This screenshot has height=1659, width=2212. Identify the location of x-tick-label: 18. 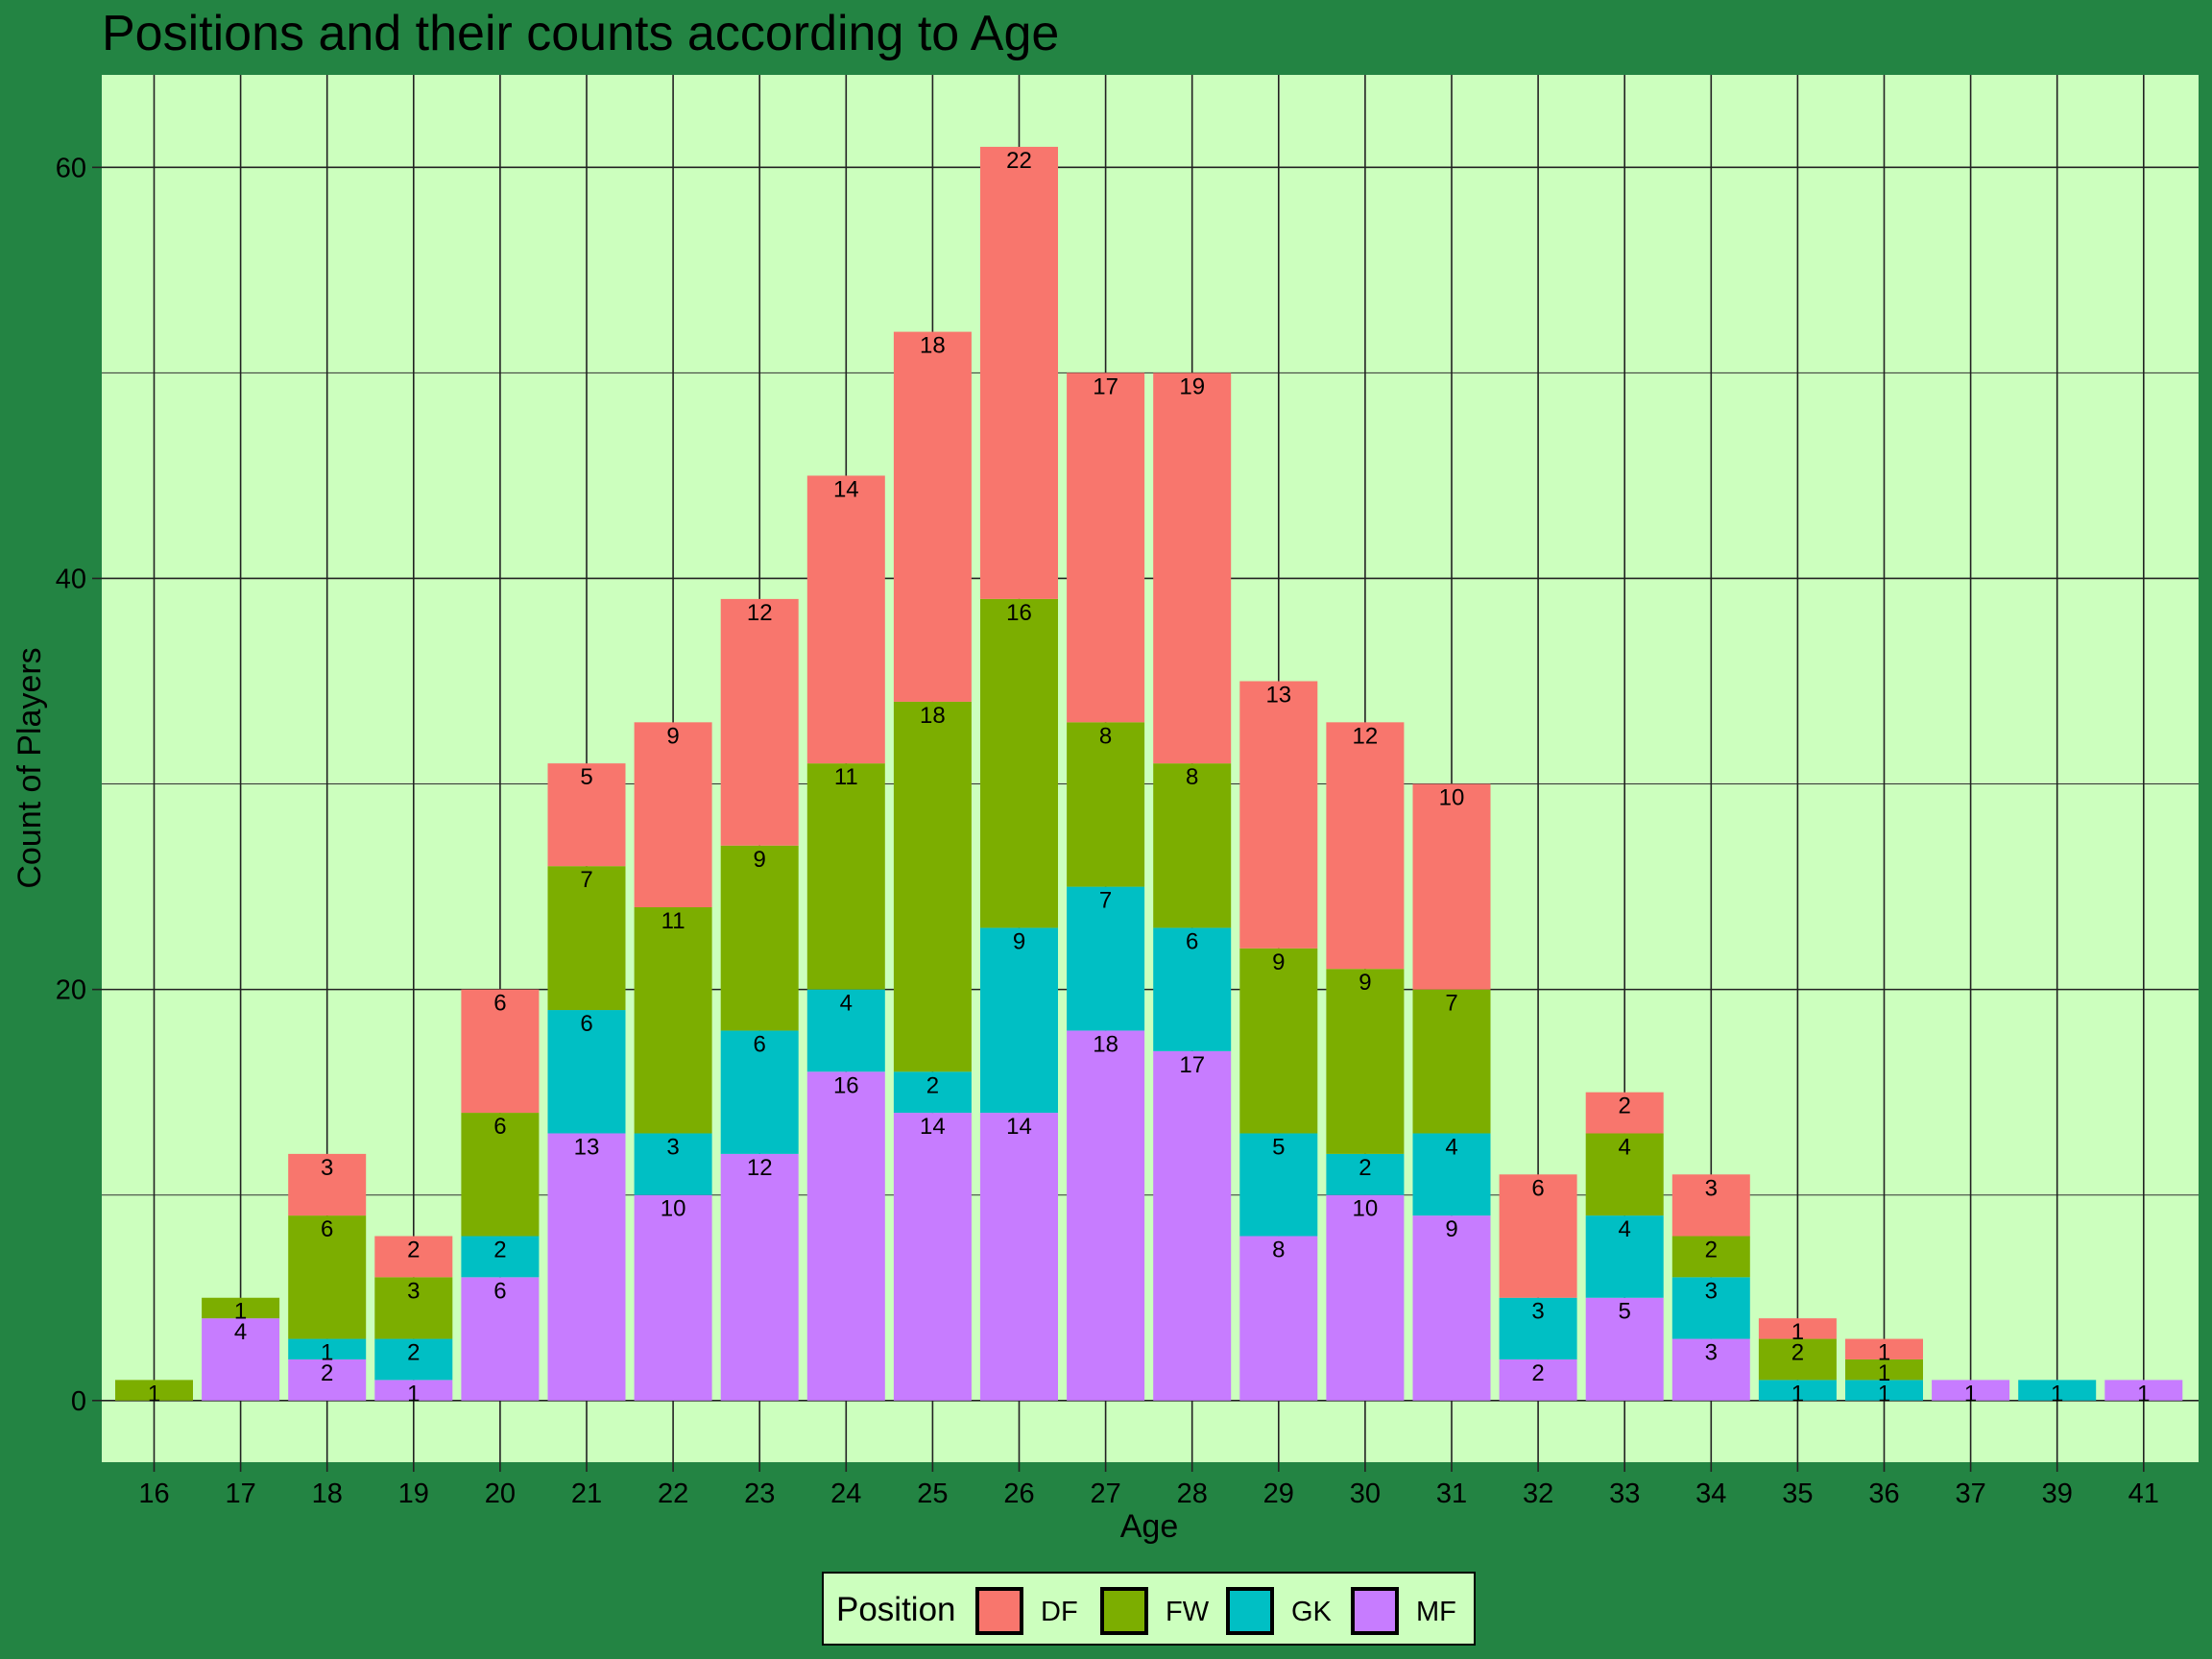
(327, 1494).